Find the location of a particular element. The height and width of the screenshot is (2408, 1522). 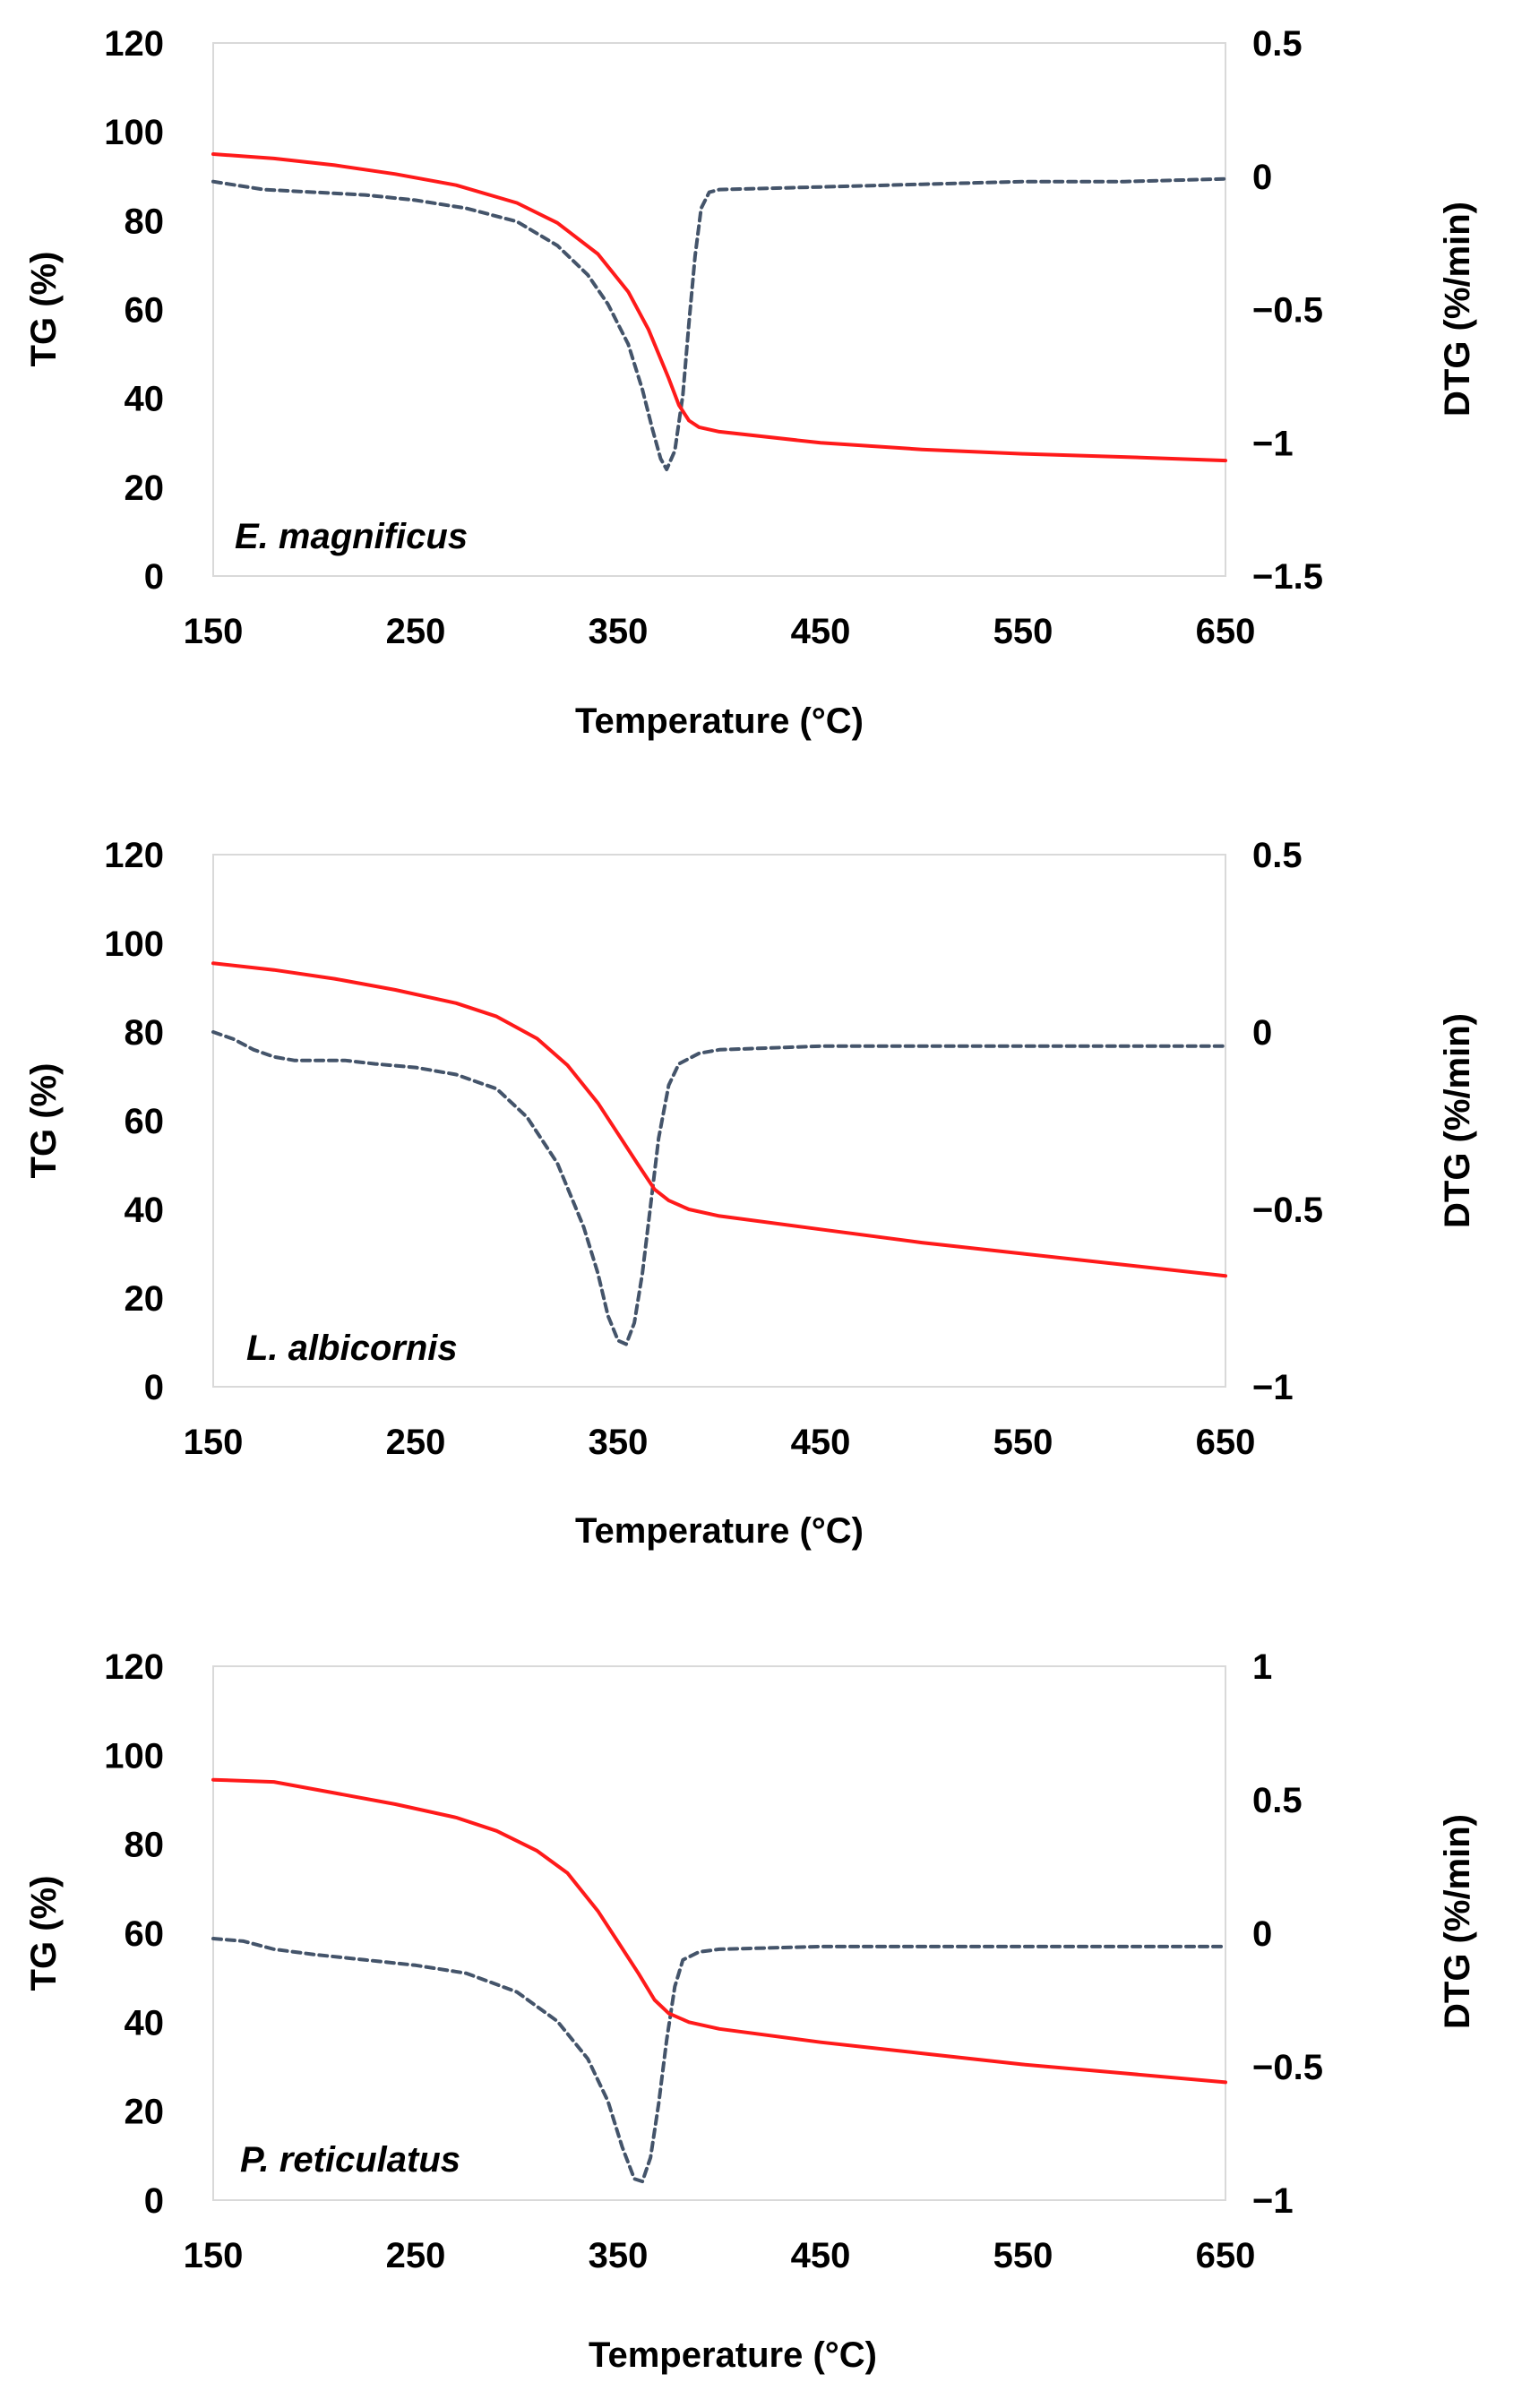

right-axis-ticks: −1 −0.5 0 0.5 1 is located at coordinates (1287, 1934).